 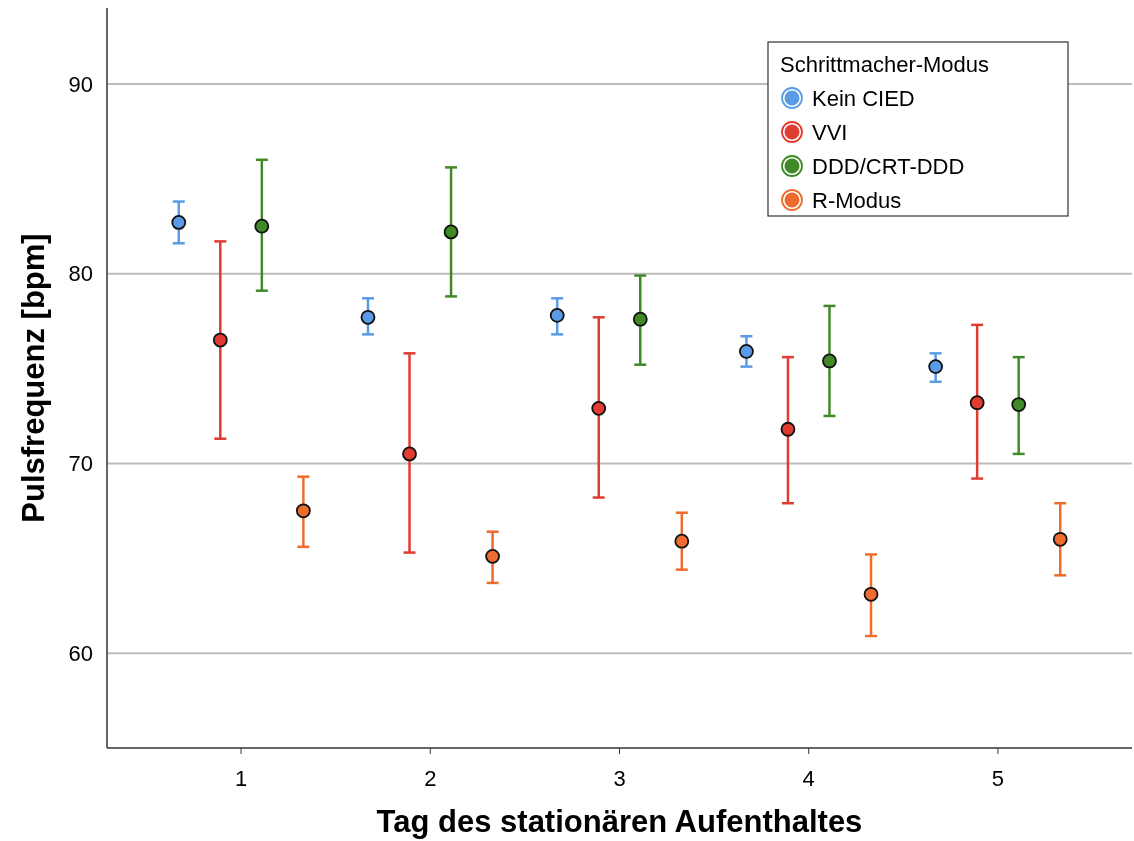 I want to click on y-axis-title: Pulsfrequenz [bpm], so click(x=33, y=378).